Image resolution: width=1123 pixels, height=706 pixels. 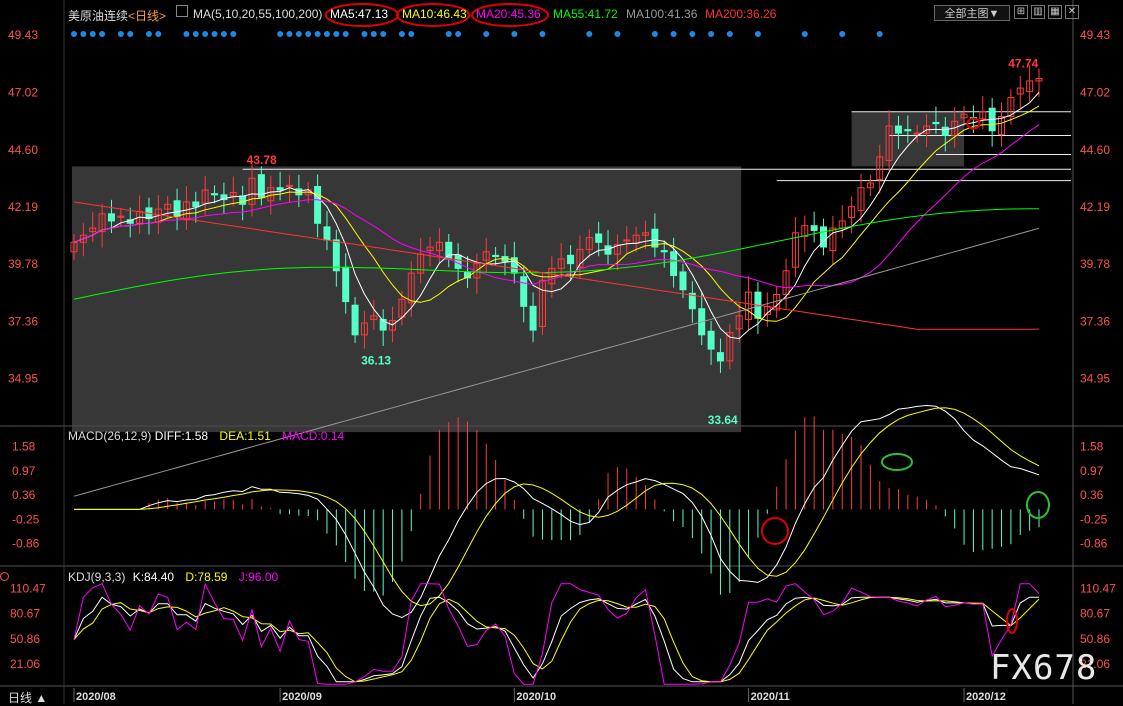 What do you see at coordinates (23, 92) in the screenshot?
I see `price-tick-left-1: 47.02` at bounding box center [23, 92].